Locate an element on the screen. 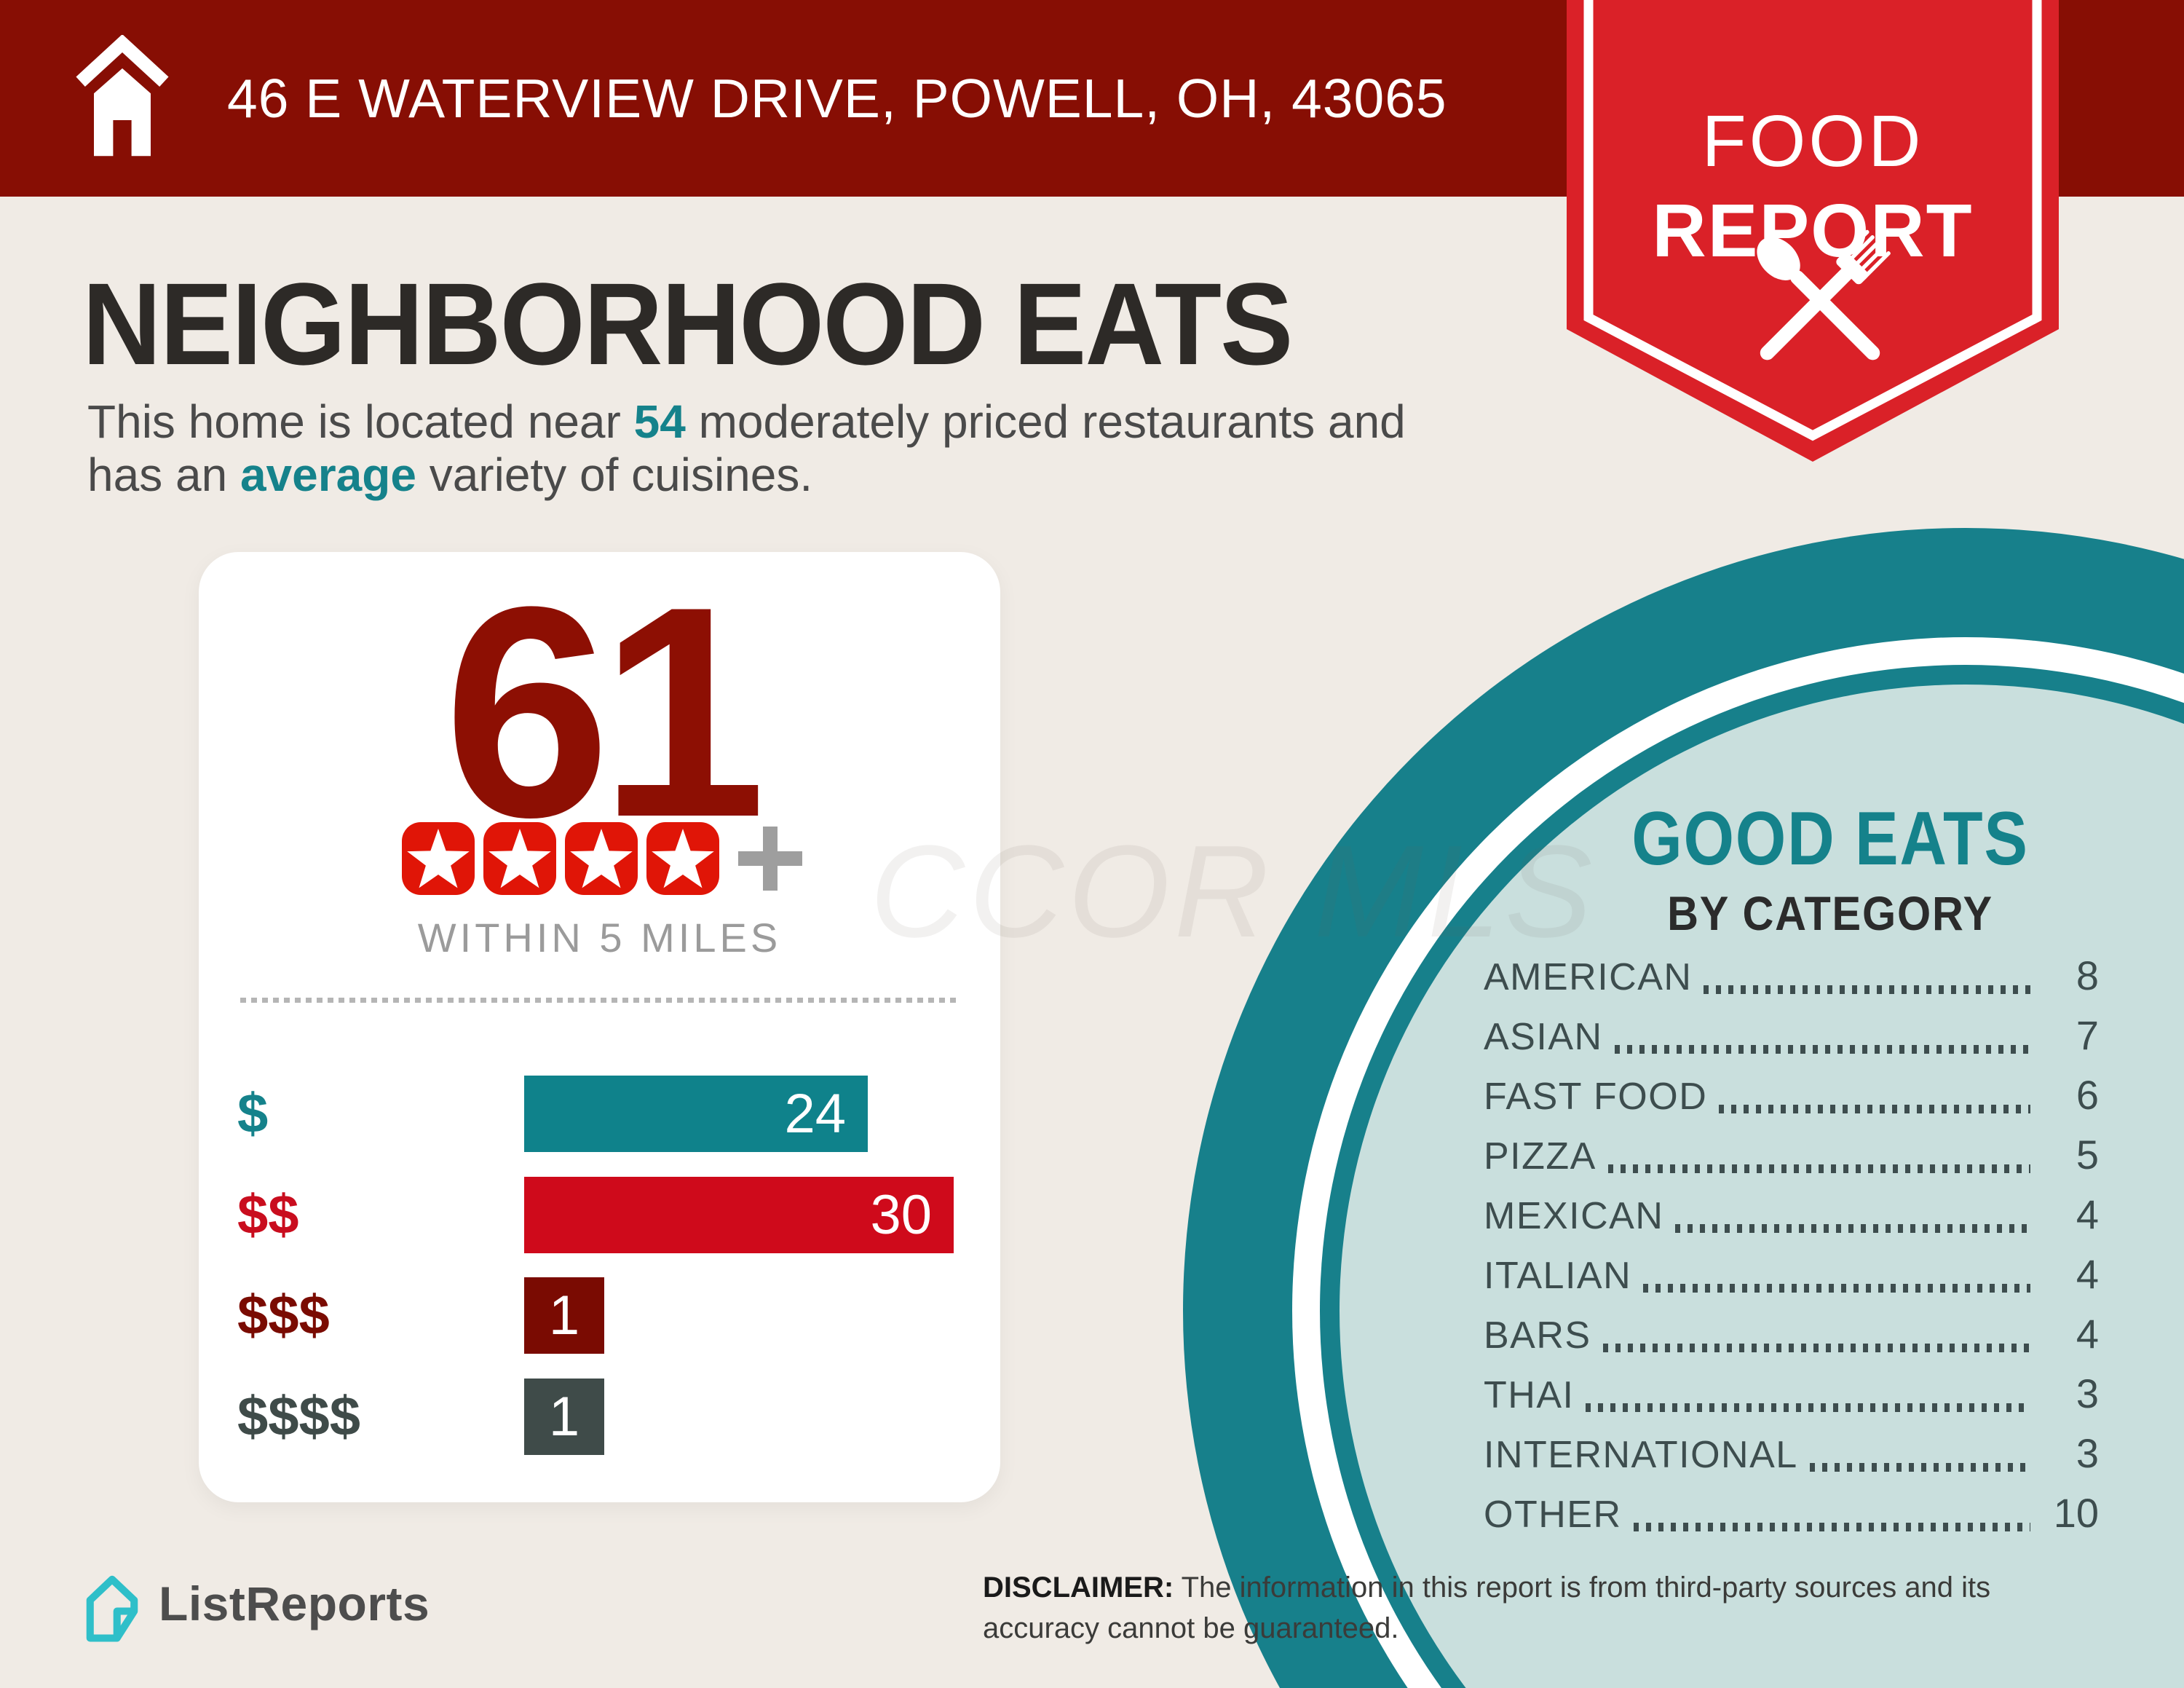 This screenshot has width=2184, height=1688. price-tier-bar: 24 is located at coordinates (696, 1114).